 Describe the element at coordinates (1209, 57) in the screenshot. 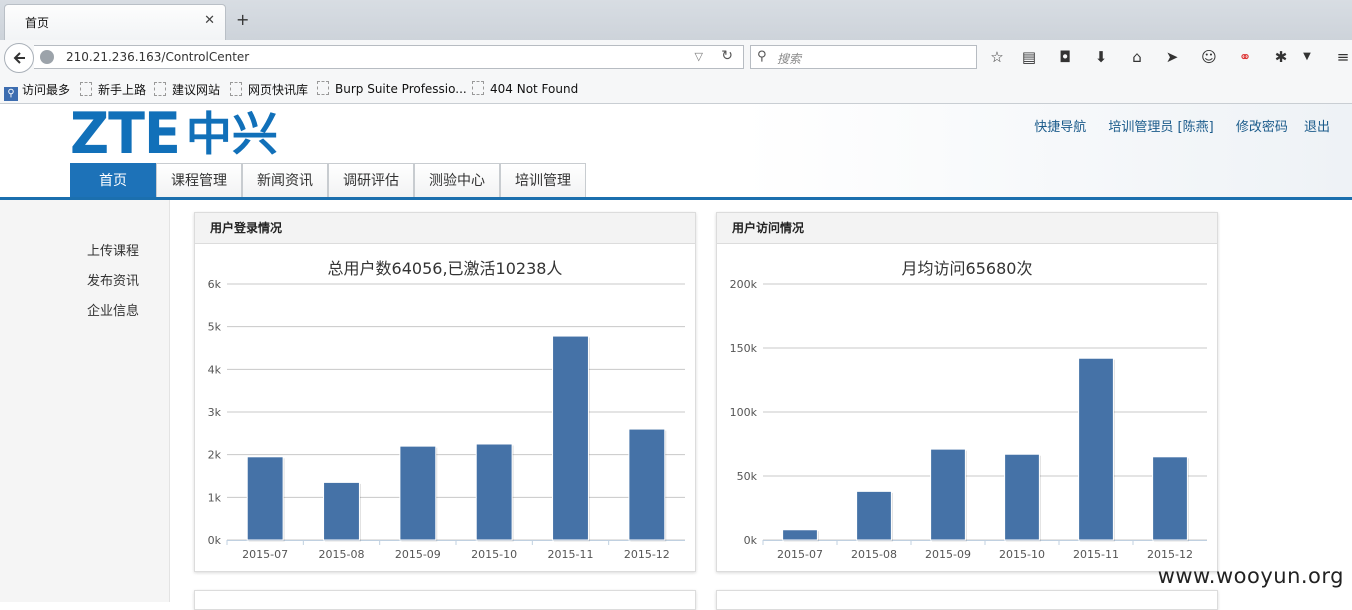

I see `chat-icon: ☺` at that location.